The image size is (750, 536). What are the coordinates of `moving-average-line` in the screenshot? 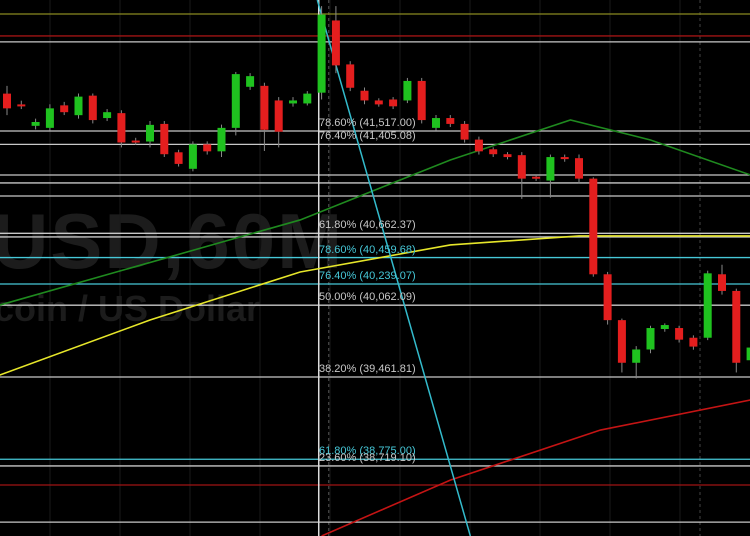 It's located at (535, 467).